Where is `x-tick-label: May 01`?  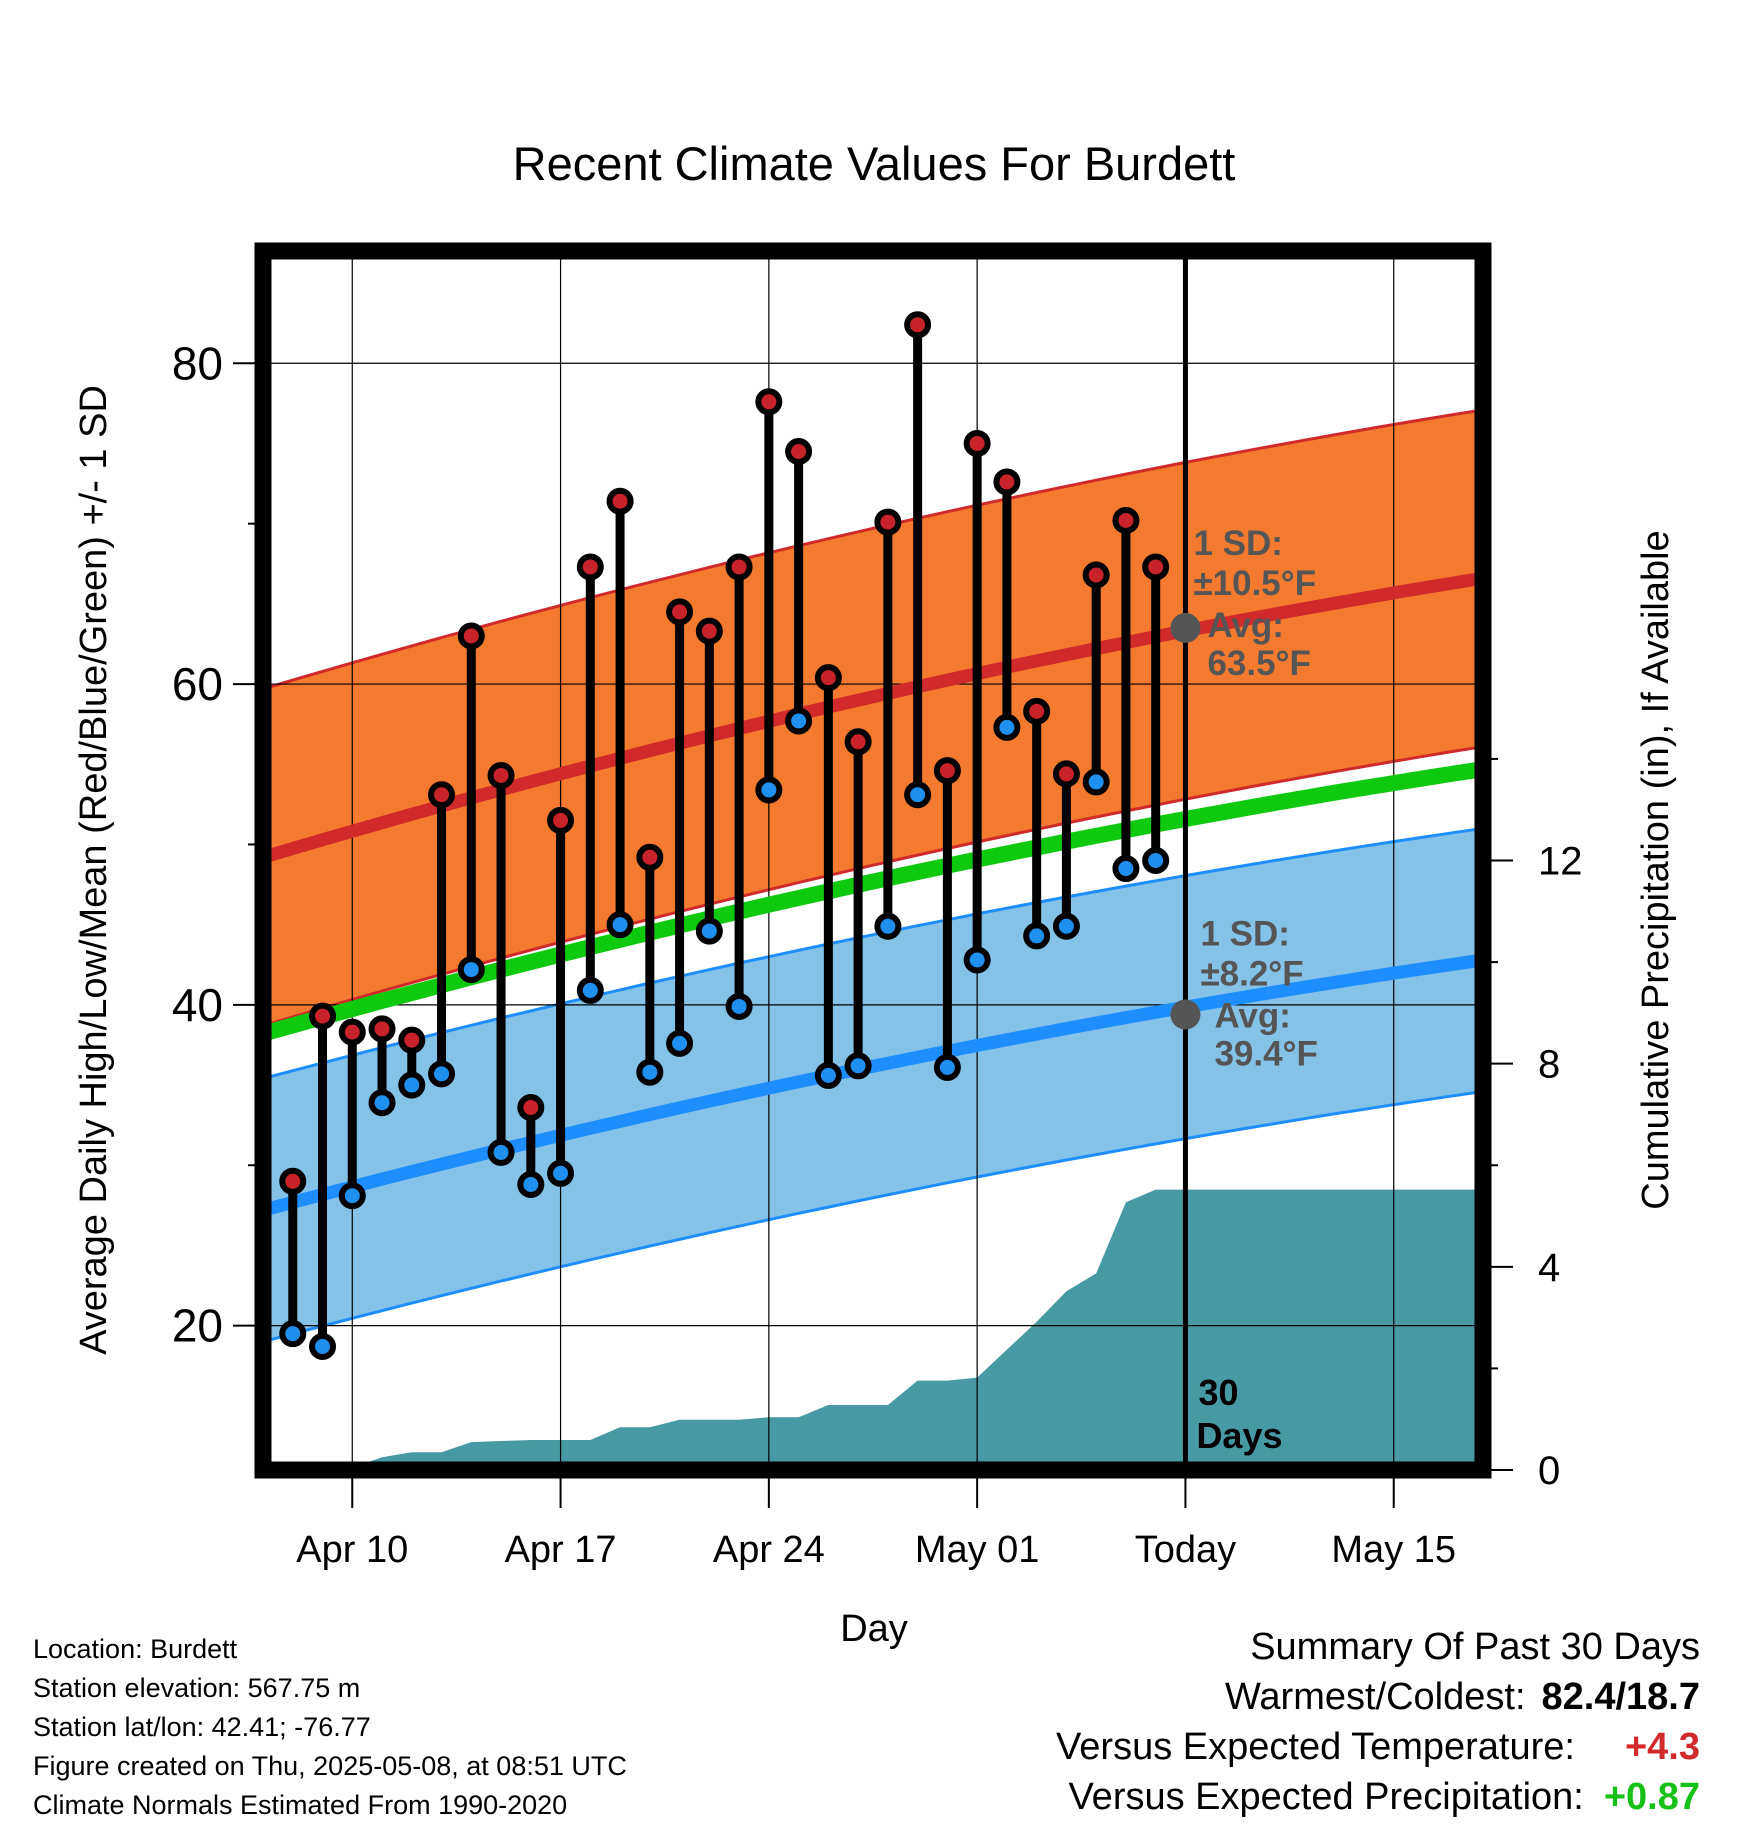 x-tick-label: May 01 is located at coordinates (977, 1550).